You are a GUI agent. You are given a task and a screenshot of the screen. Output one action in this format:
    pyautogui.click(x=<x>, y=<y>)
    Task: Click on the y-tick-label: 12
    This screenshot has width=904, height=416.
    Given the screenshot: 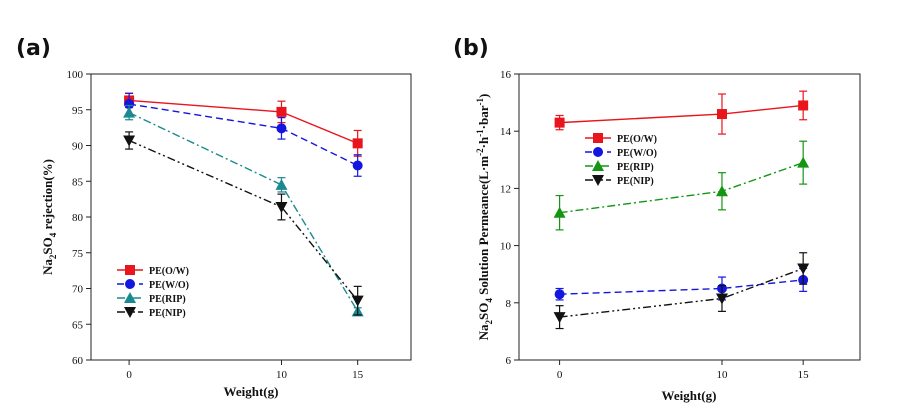 What is the action you would take?
    pyautogui.click(x=505, y=189)
    